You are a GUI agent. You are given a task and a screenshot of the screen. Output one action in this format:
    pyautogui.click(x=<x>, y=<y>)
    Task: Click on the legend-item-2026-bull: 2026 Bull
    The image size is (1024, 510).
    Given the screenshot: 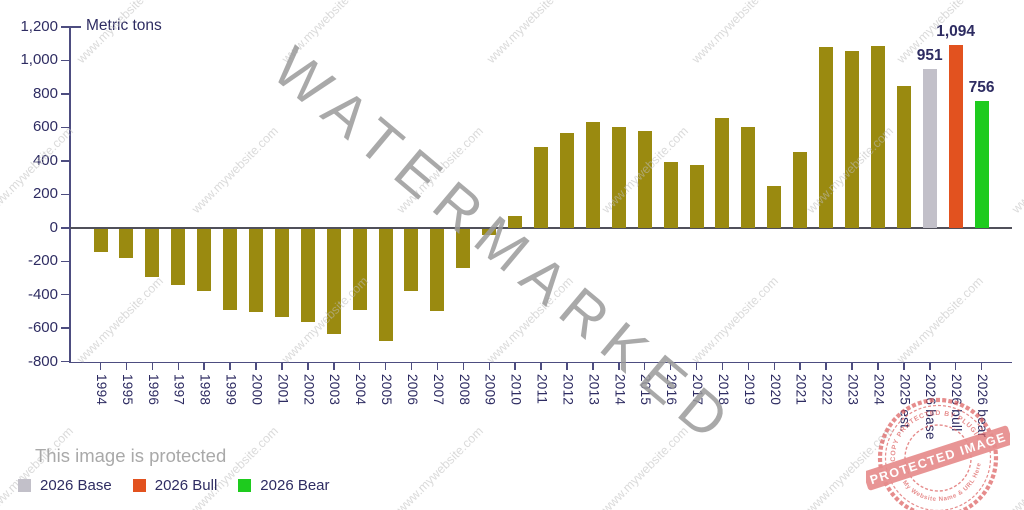 What is the action you would take?
    pyautogui.click(x=174, y=485)
    